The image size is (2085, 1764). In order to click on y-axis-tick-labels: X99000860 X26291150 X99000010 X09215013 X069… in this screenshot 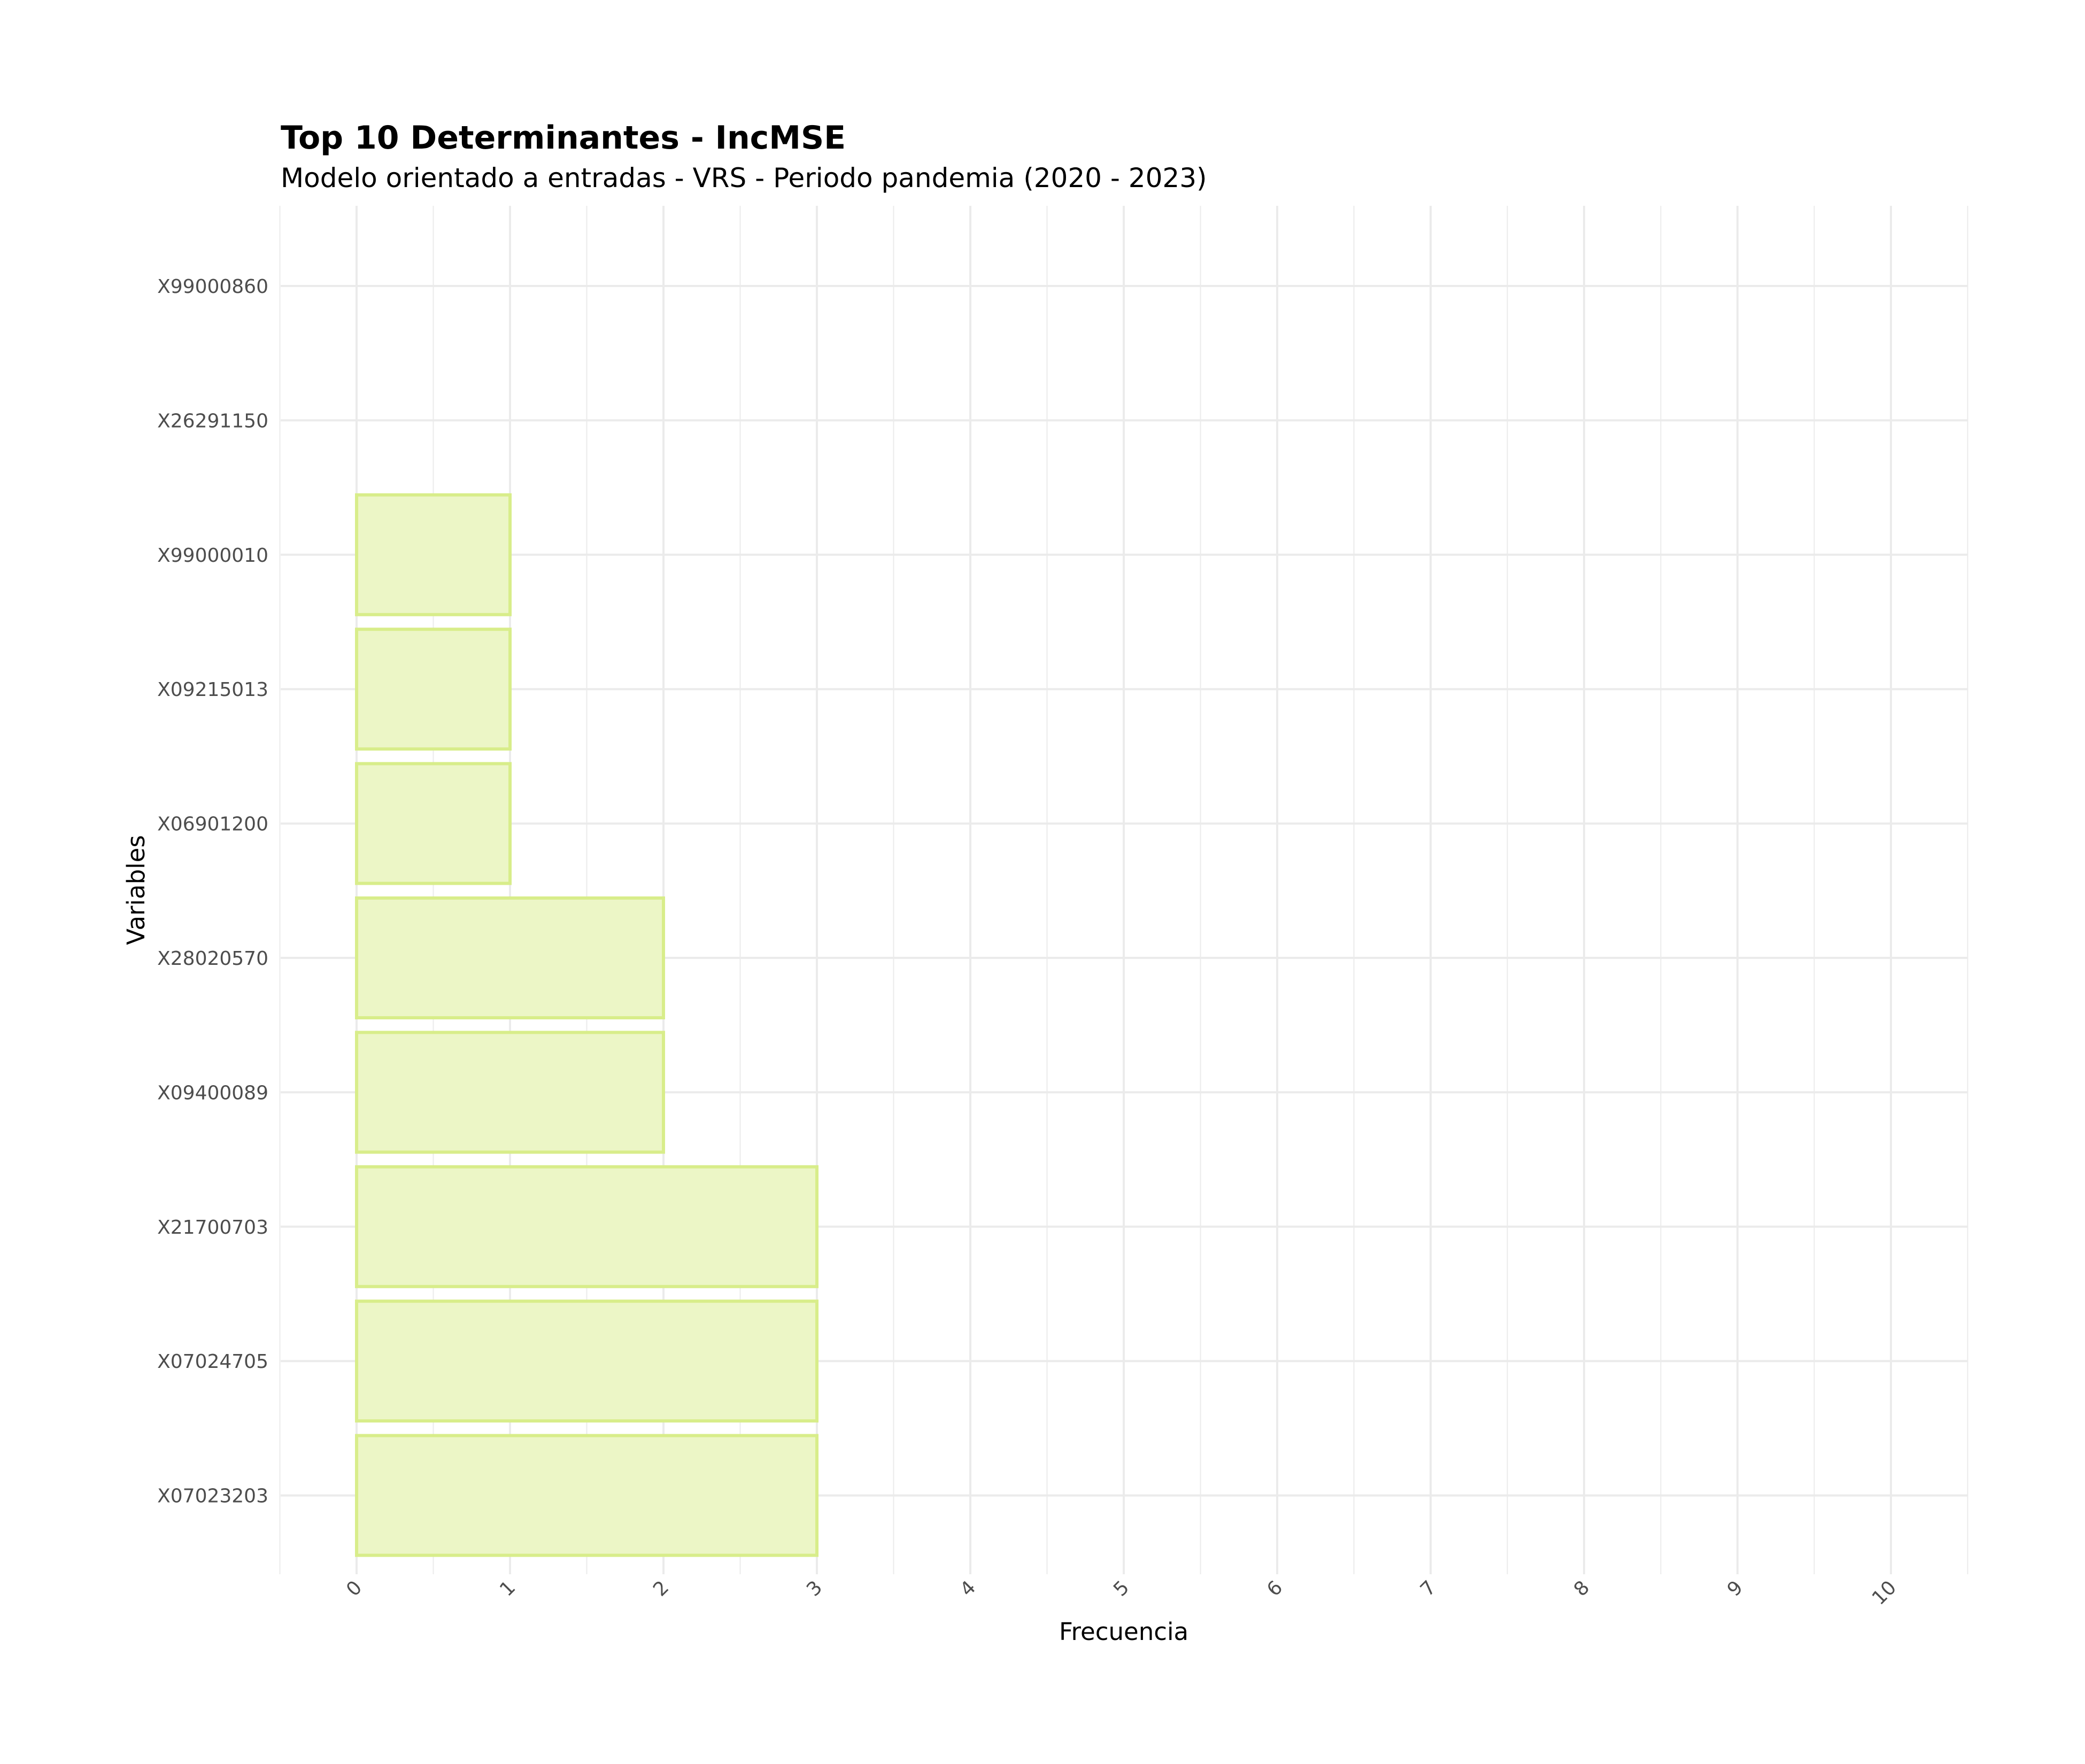, I will do `click(212, 892)`.